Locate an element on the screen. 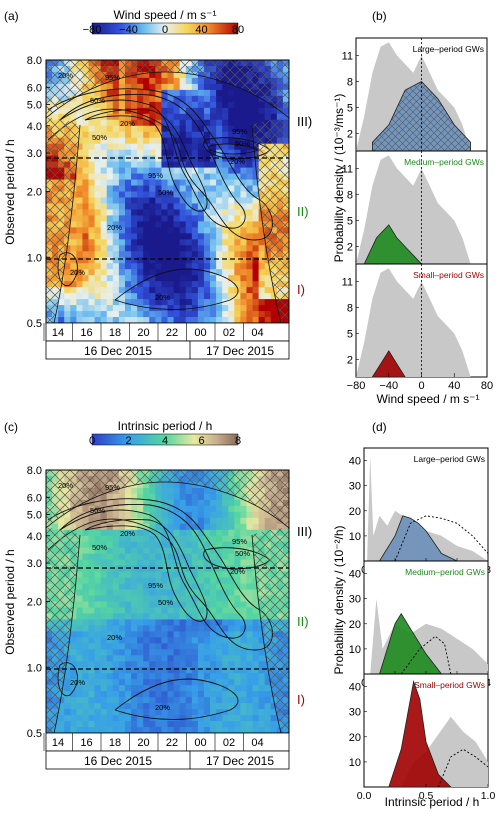 The width and height of the screenshot is (500, 814). xtick-label: −80 is located at coordinates (356, 386).